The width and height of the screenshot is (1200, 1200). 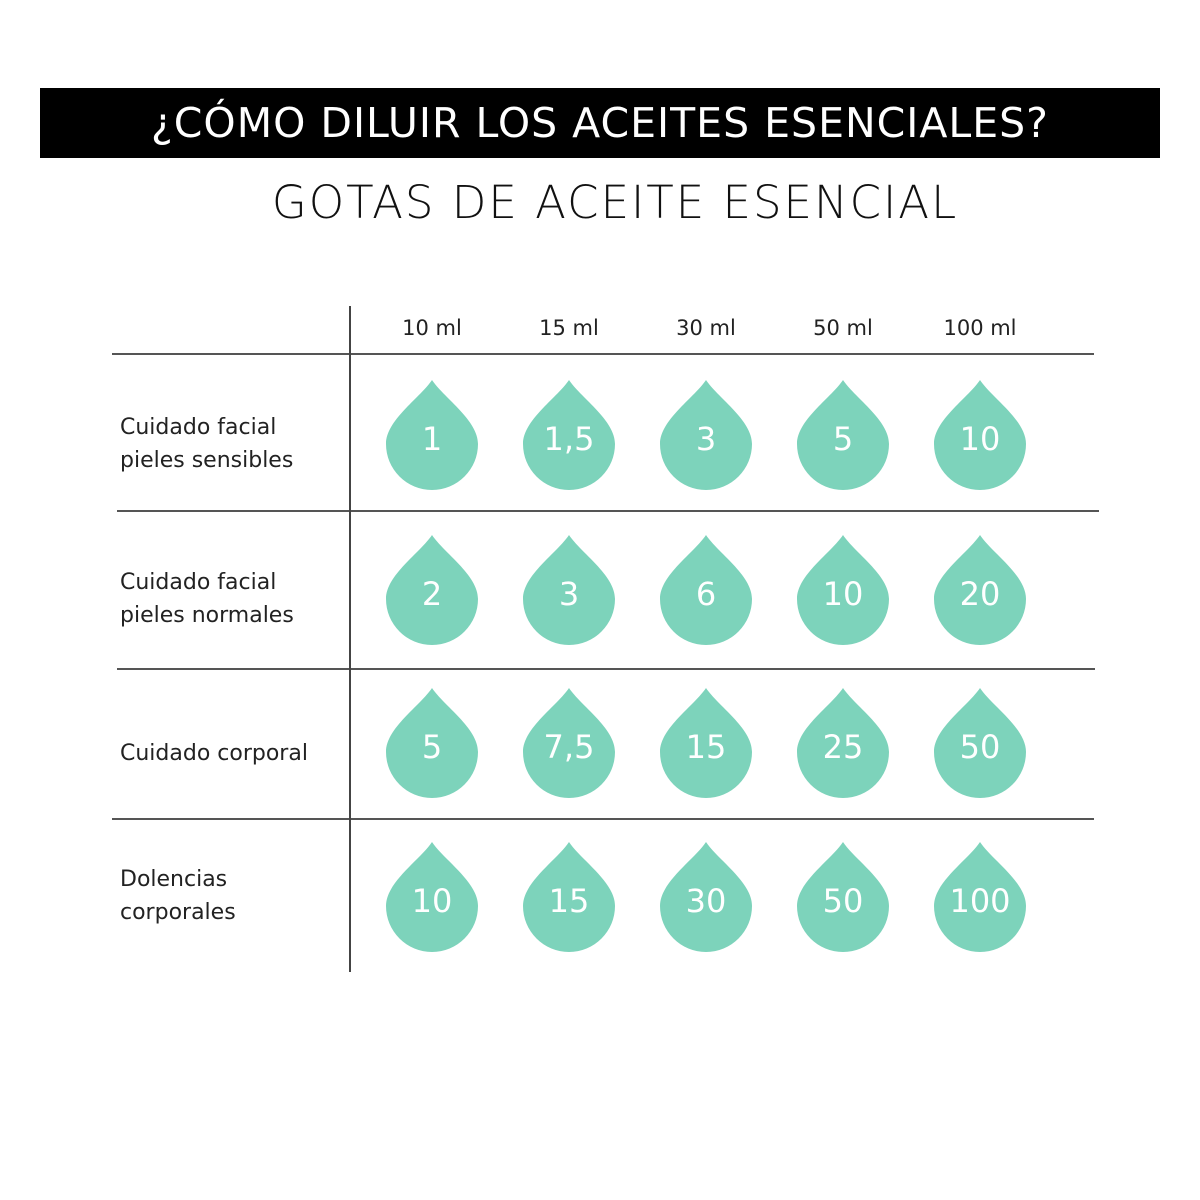 I want to click on header-divider, so click(x=603, y=354).